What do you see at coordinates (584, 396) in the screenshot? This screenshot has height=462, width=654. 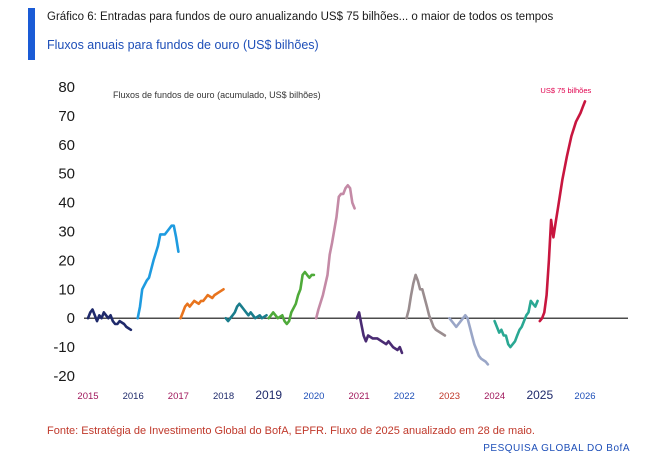 I see `x-tick-label: 2026` at bounding box center [584, 396].